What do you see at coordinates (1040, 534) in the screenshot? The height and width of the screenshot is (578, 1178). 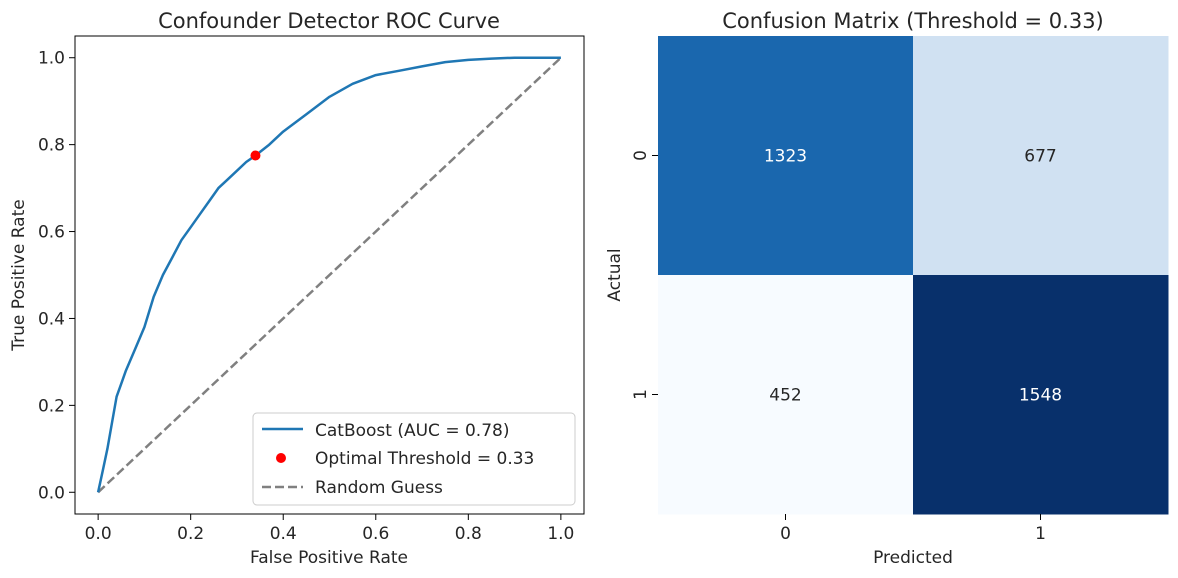 I see `cm-x-tick-label: 1` at bounding box center [1040, 534].